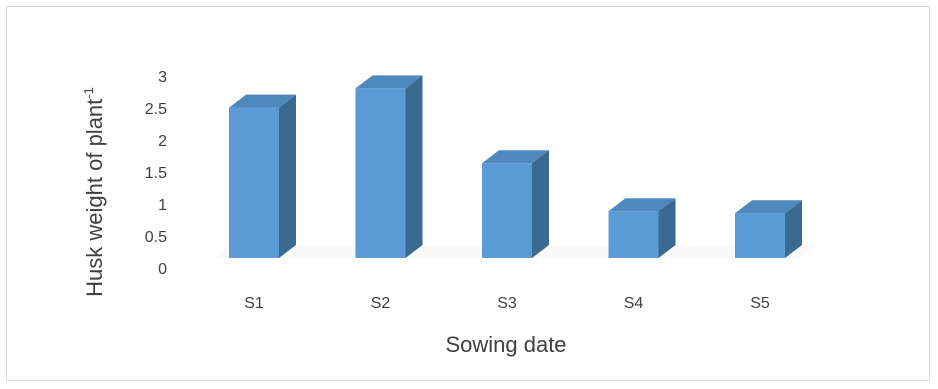 This screenshot has width=938, height=389. I want to click on x-tick-label: S4, so click(634, 303).